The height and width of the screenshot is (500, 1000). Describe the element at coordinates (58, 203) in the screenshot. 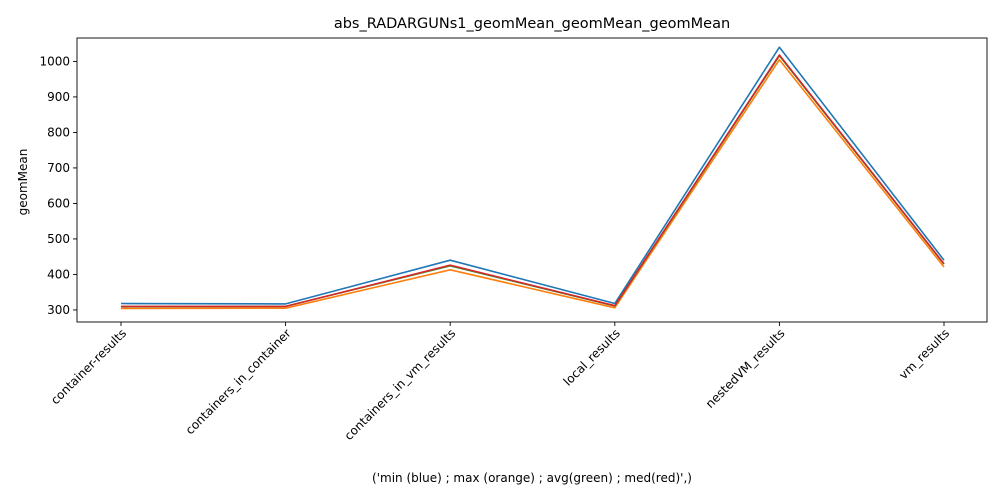

I see `y-tick-label: 600` at that location.